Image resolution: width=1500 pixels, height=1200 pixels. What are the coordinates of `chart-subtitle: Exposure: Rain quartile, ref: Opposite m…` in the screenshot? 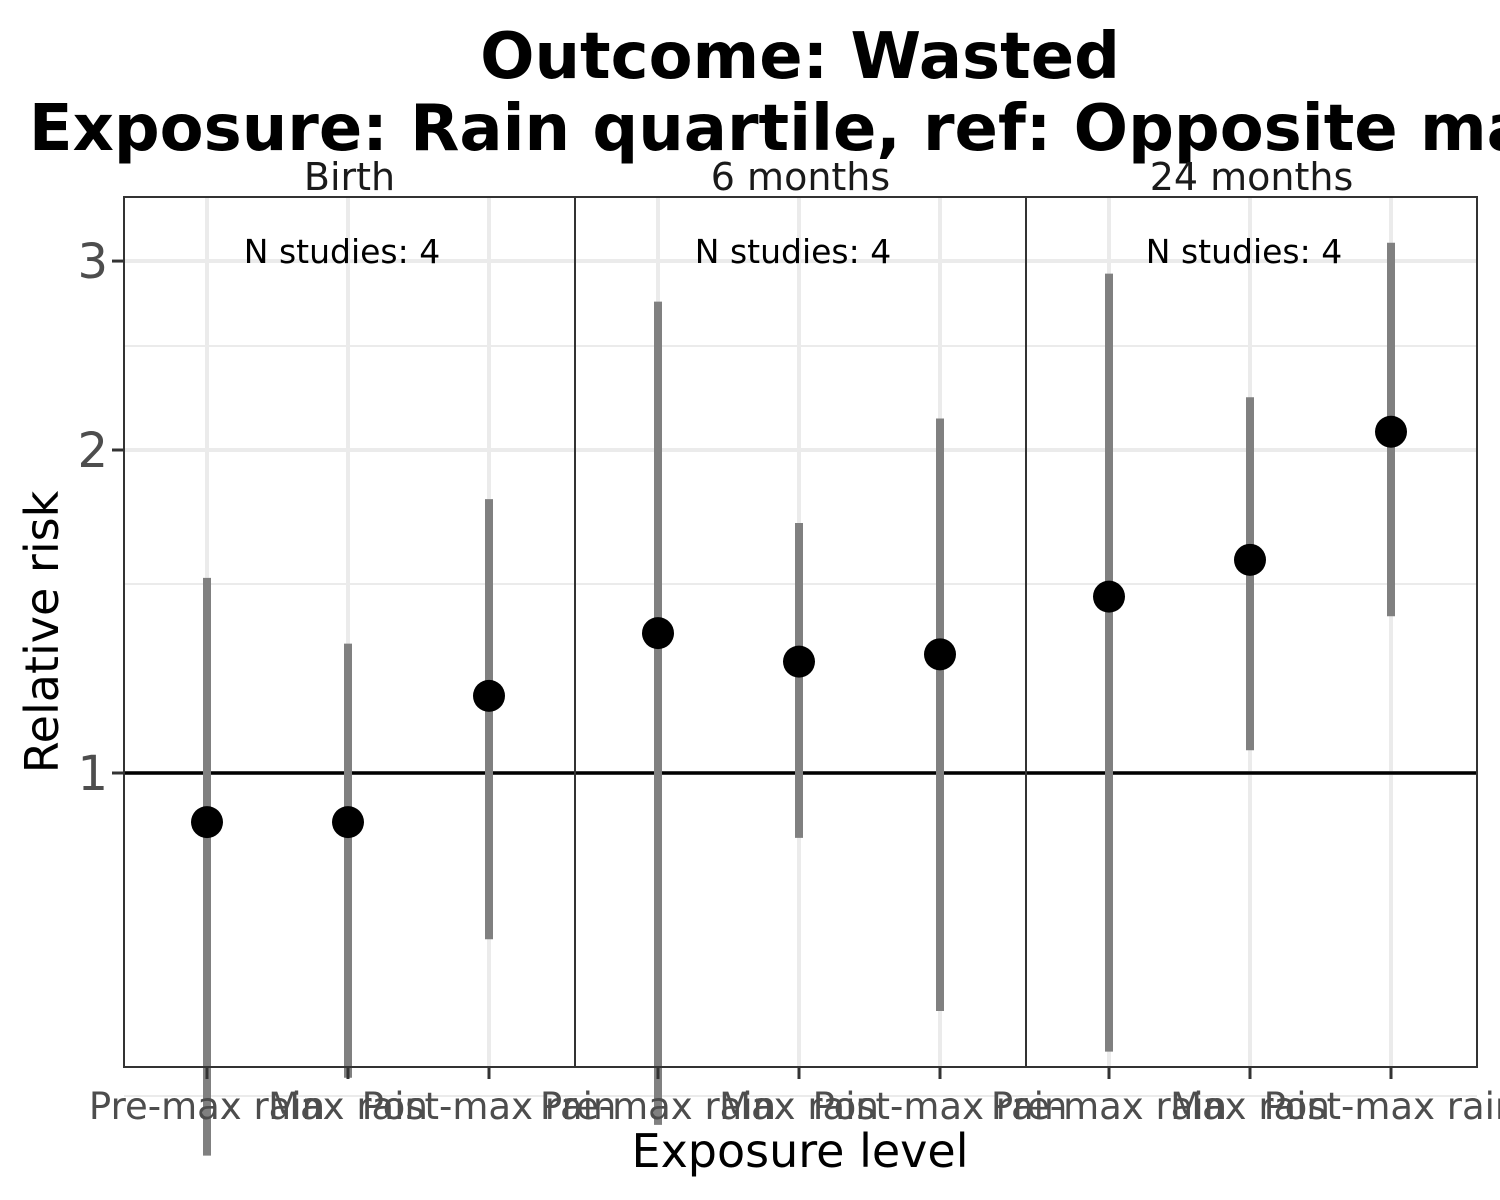 It's located at (764, 129).